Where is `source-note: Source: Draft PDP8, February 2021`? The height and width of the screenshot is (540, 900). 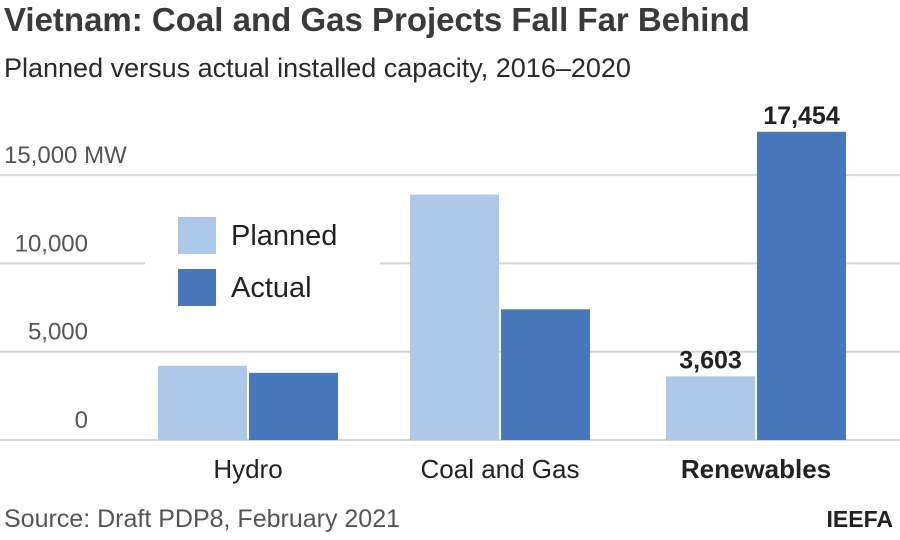 source-note: Source: Draft PDP8, February 2021 is located at coordinates (202, 519).